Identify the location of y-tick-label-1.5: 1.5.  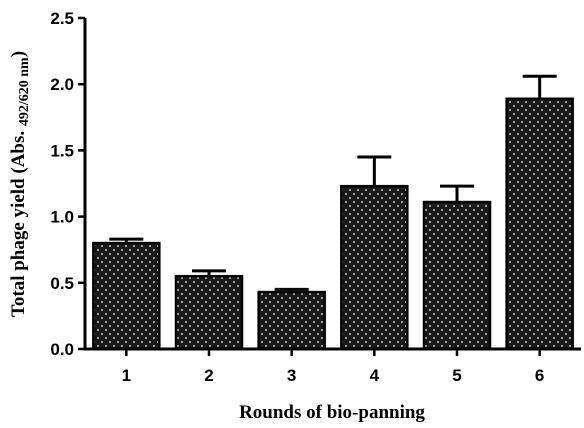
(62, 150).